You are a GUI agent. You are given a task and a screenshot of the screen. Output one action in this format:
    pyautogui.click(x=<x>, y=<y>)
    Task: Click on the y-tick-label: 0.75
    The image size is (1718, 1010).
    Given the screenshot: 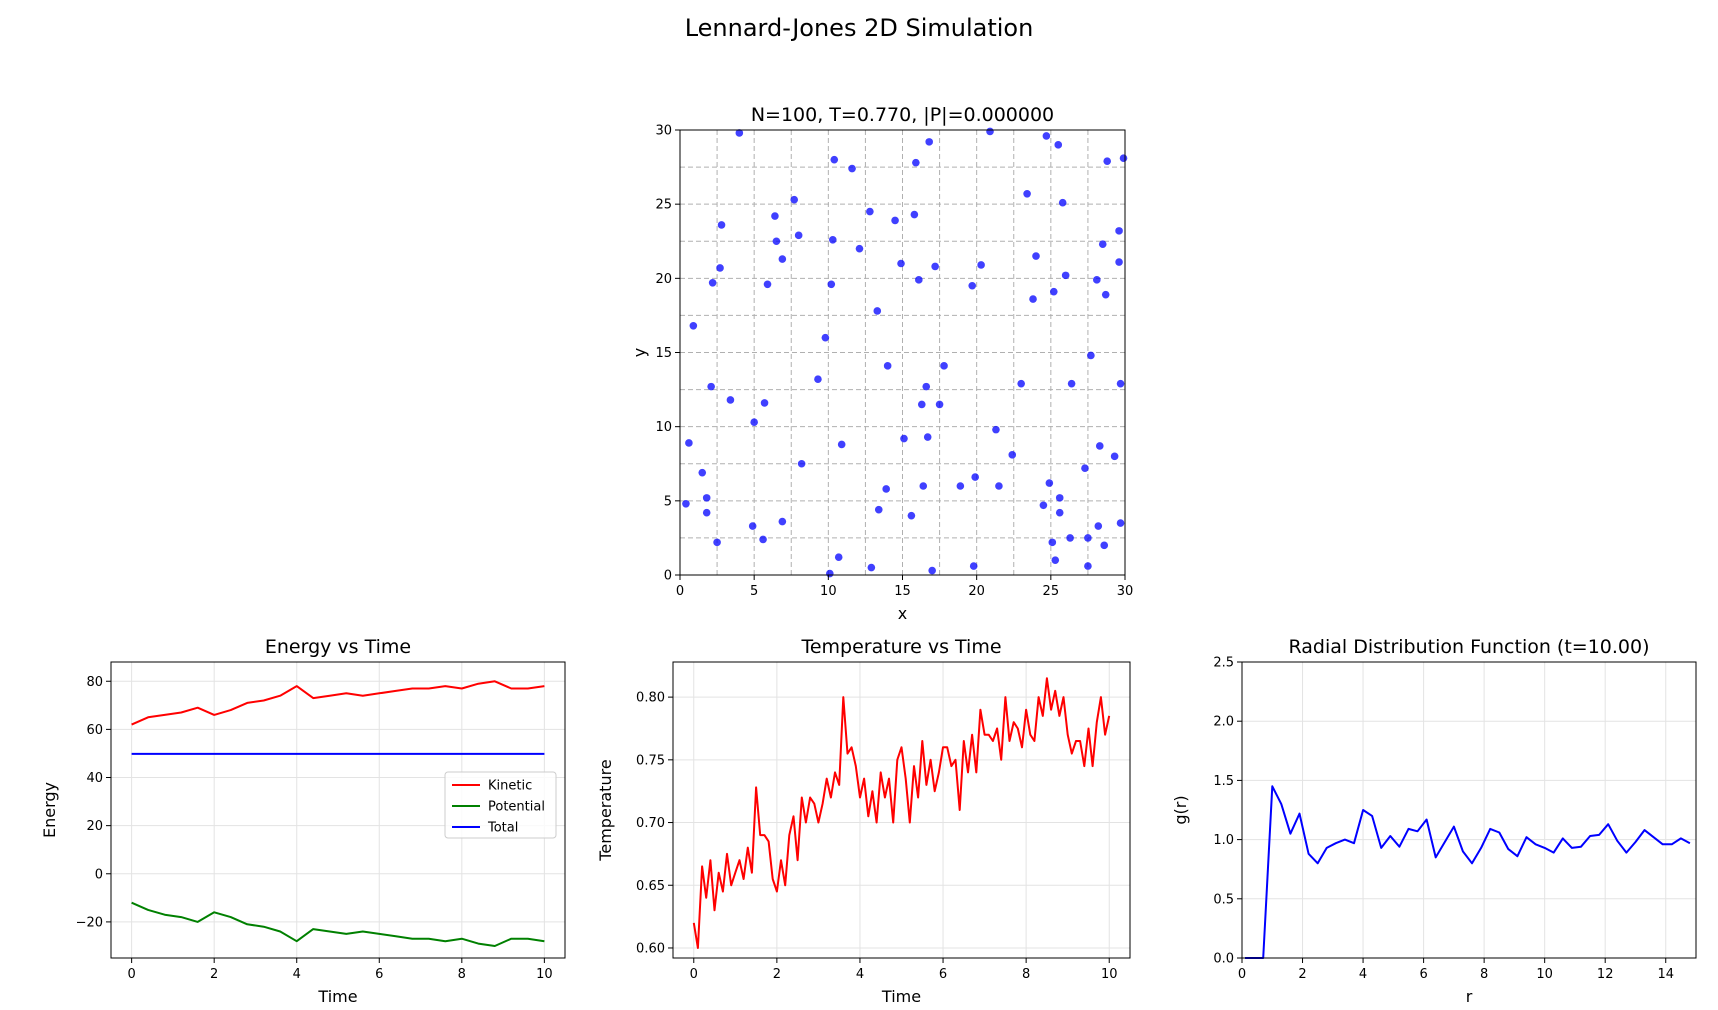 What is the action you would take?
    pyautogui.click(x=650, y=760)
    